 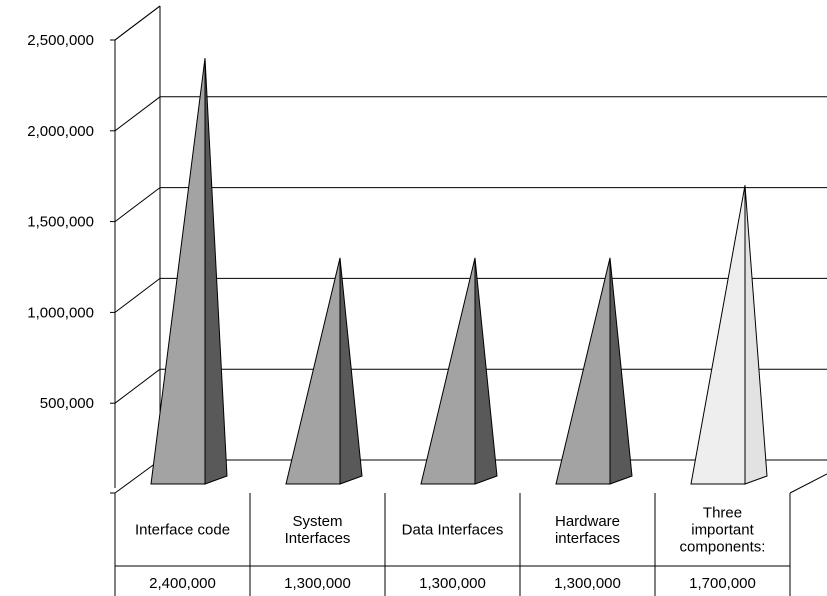 What do you see at coordinates (137, 476) in the screenshot?
I see `floor-left-edge` at bounding box center [137, 476].